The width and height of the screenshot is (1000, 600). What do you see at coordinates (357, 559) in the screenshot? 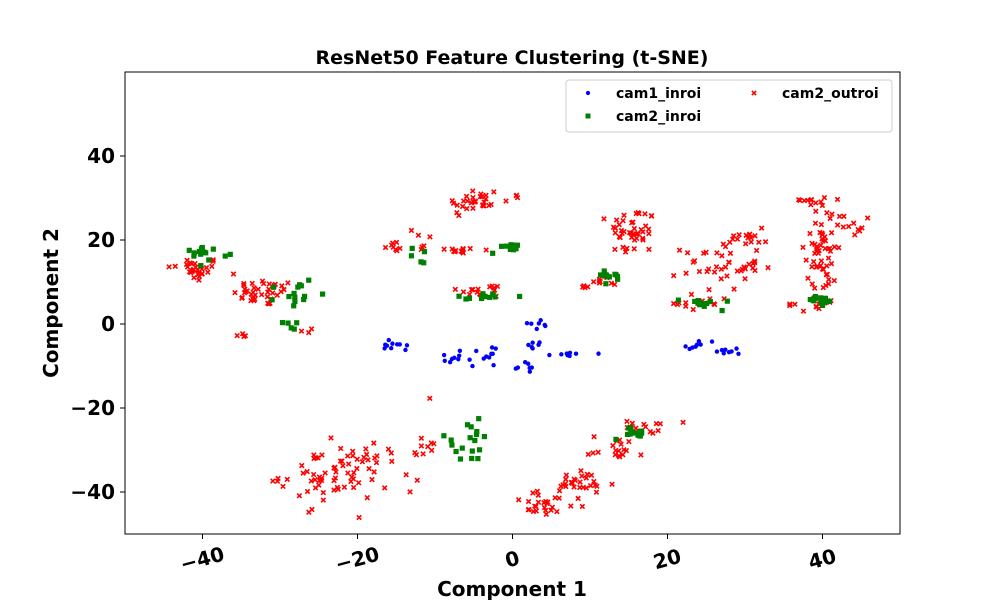
I see `x-tick-label: −20` at bounding box center [357, 559].